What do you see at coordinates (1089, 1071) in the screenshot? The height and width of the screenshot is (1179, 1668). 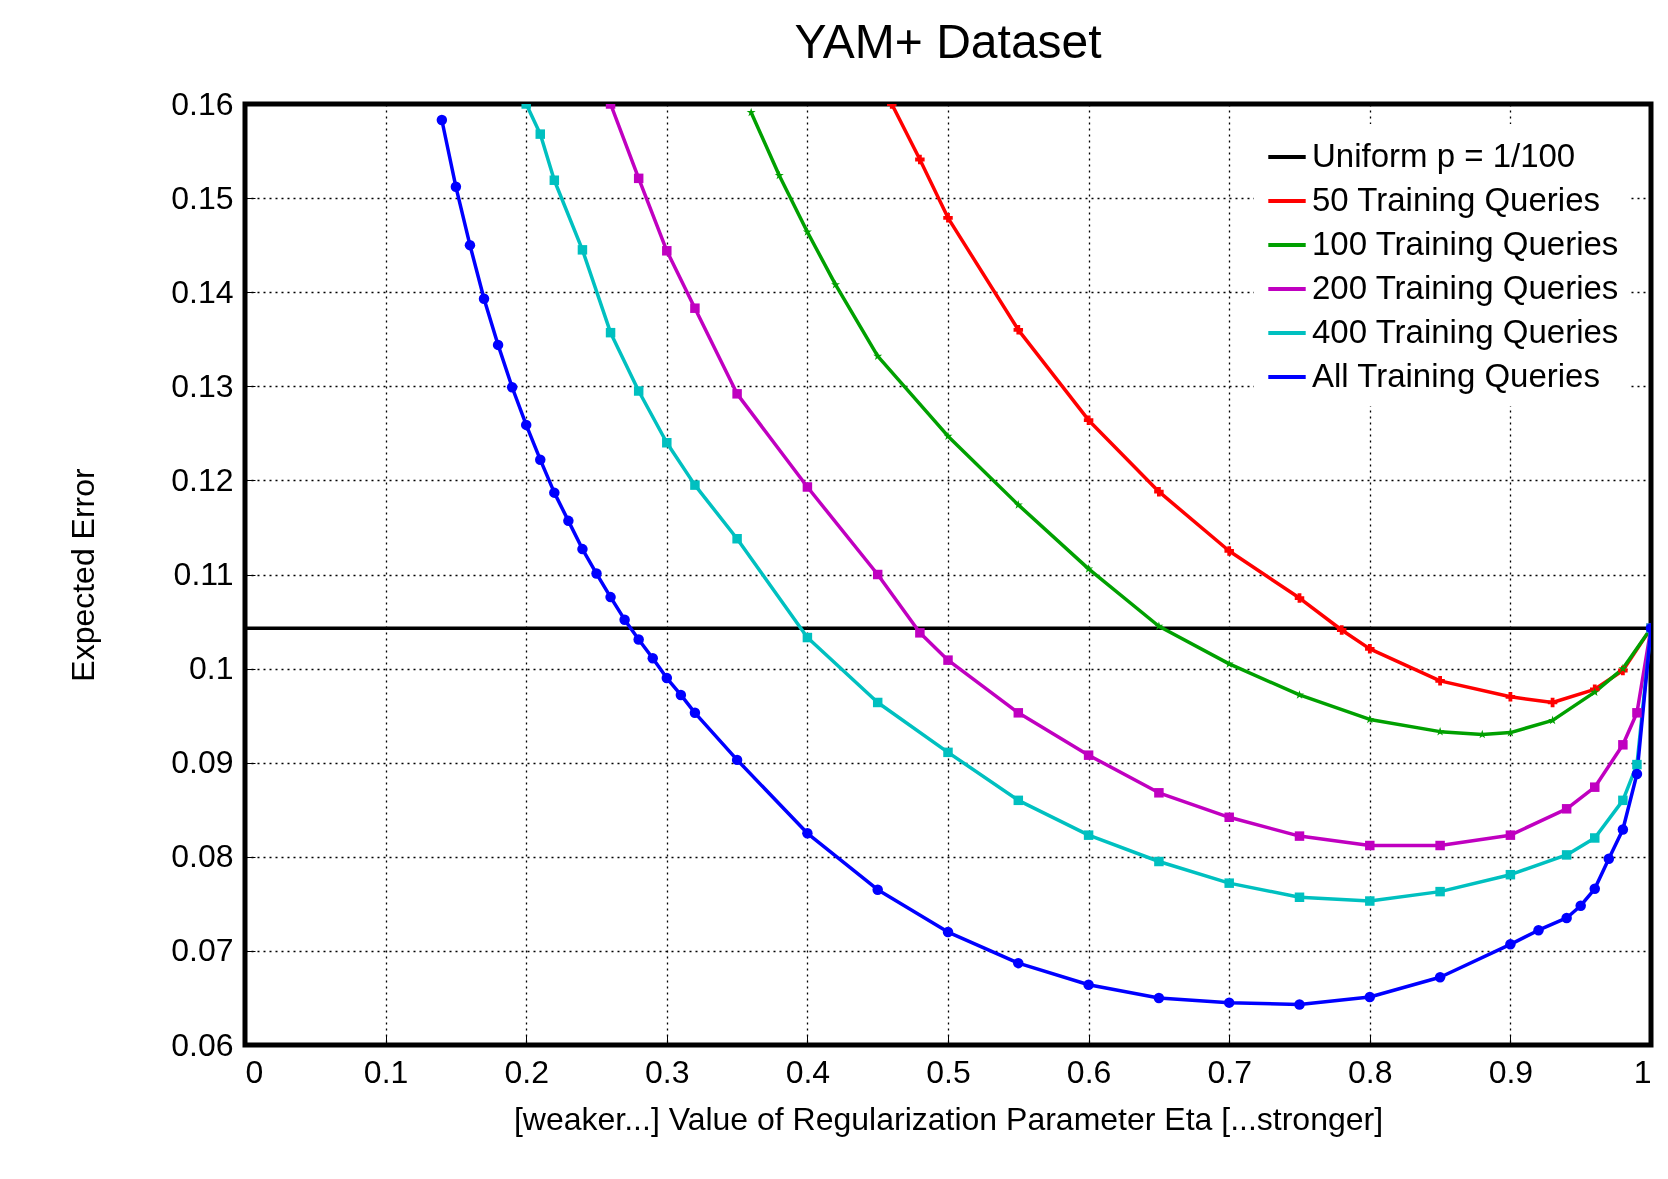 I see `x-tick-label: 0.6` at bounding box center [1089, 1071].